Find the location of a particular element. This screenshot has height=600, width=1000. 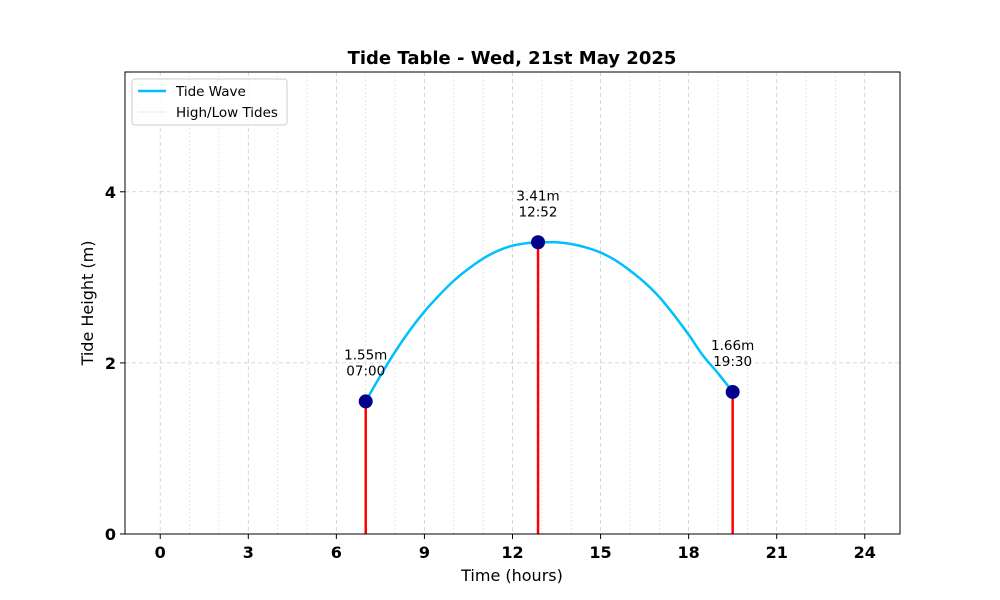

x-tick-label: 0 is located at coordinates (160, 552).